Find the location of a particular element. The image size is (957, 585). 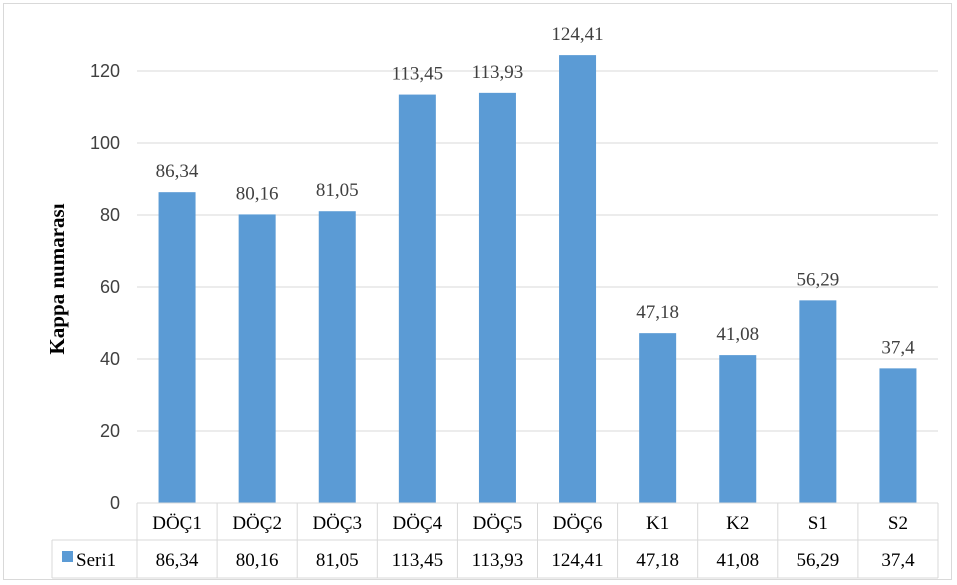

data-label: 56,29 is located at coordinates (817, 279).